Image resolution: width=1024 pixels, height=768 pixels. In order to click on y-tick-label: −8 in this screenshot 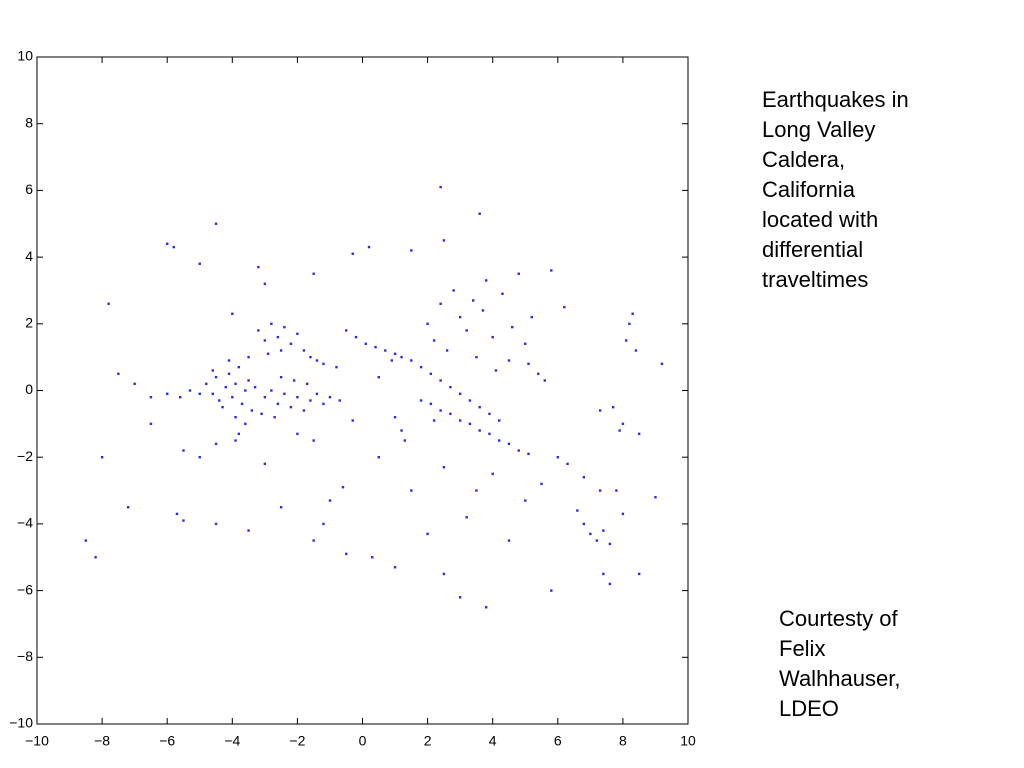, I will do `click(25, 656)`.